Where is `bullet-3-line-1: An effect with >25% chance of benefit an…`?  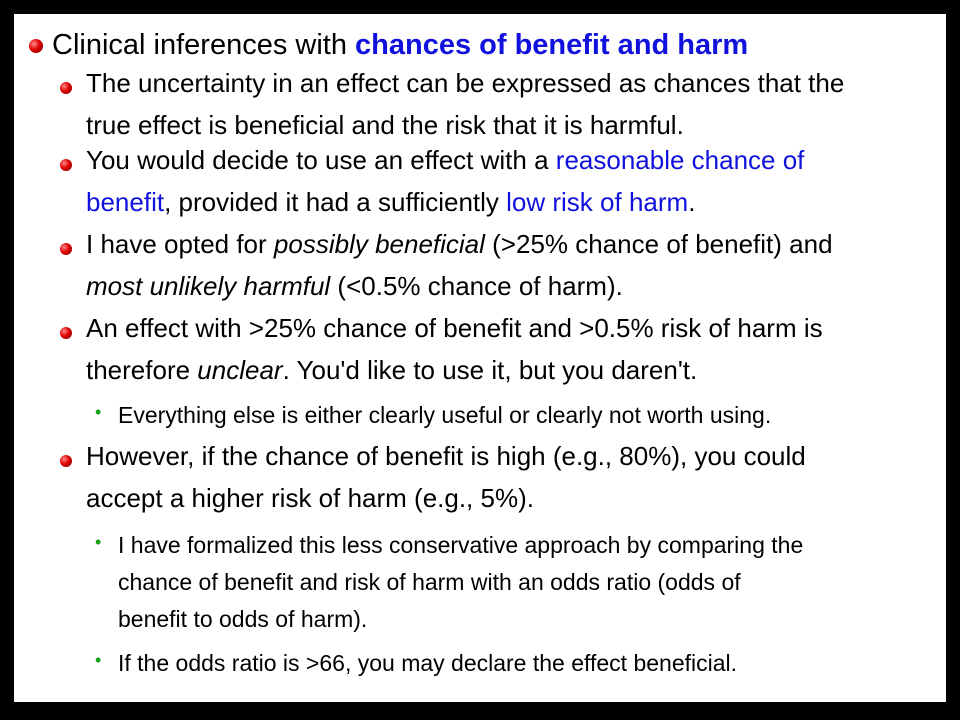 bullet-3-line-1: An effect with >25% chance of benefit an… is located at coordinates (454, 328).